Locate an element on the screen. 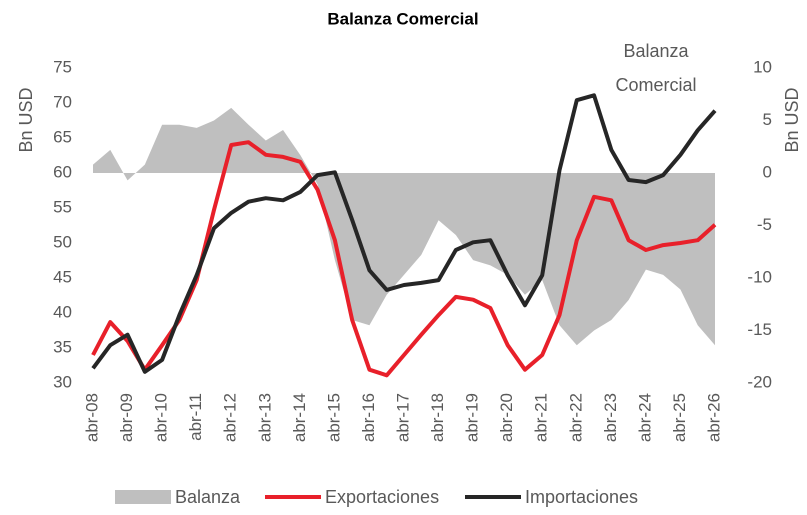 The width and height of the screenshot is (807, 515). x-tick-label: abr-21 is located at coordinates (541, 417).